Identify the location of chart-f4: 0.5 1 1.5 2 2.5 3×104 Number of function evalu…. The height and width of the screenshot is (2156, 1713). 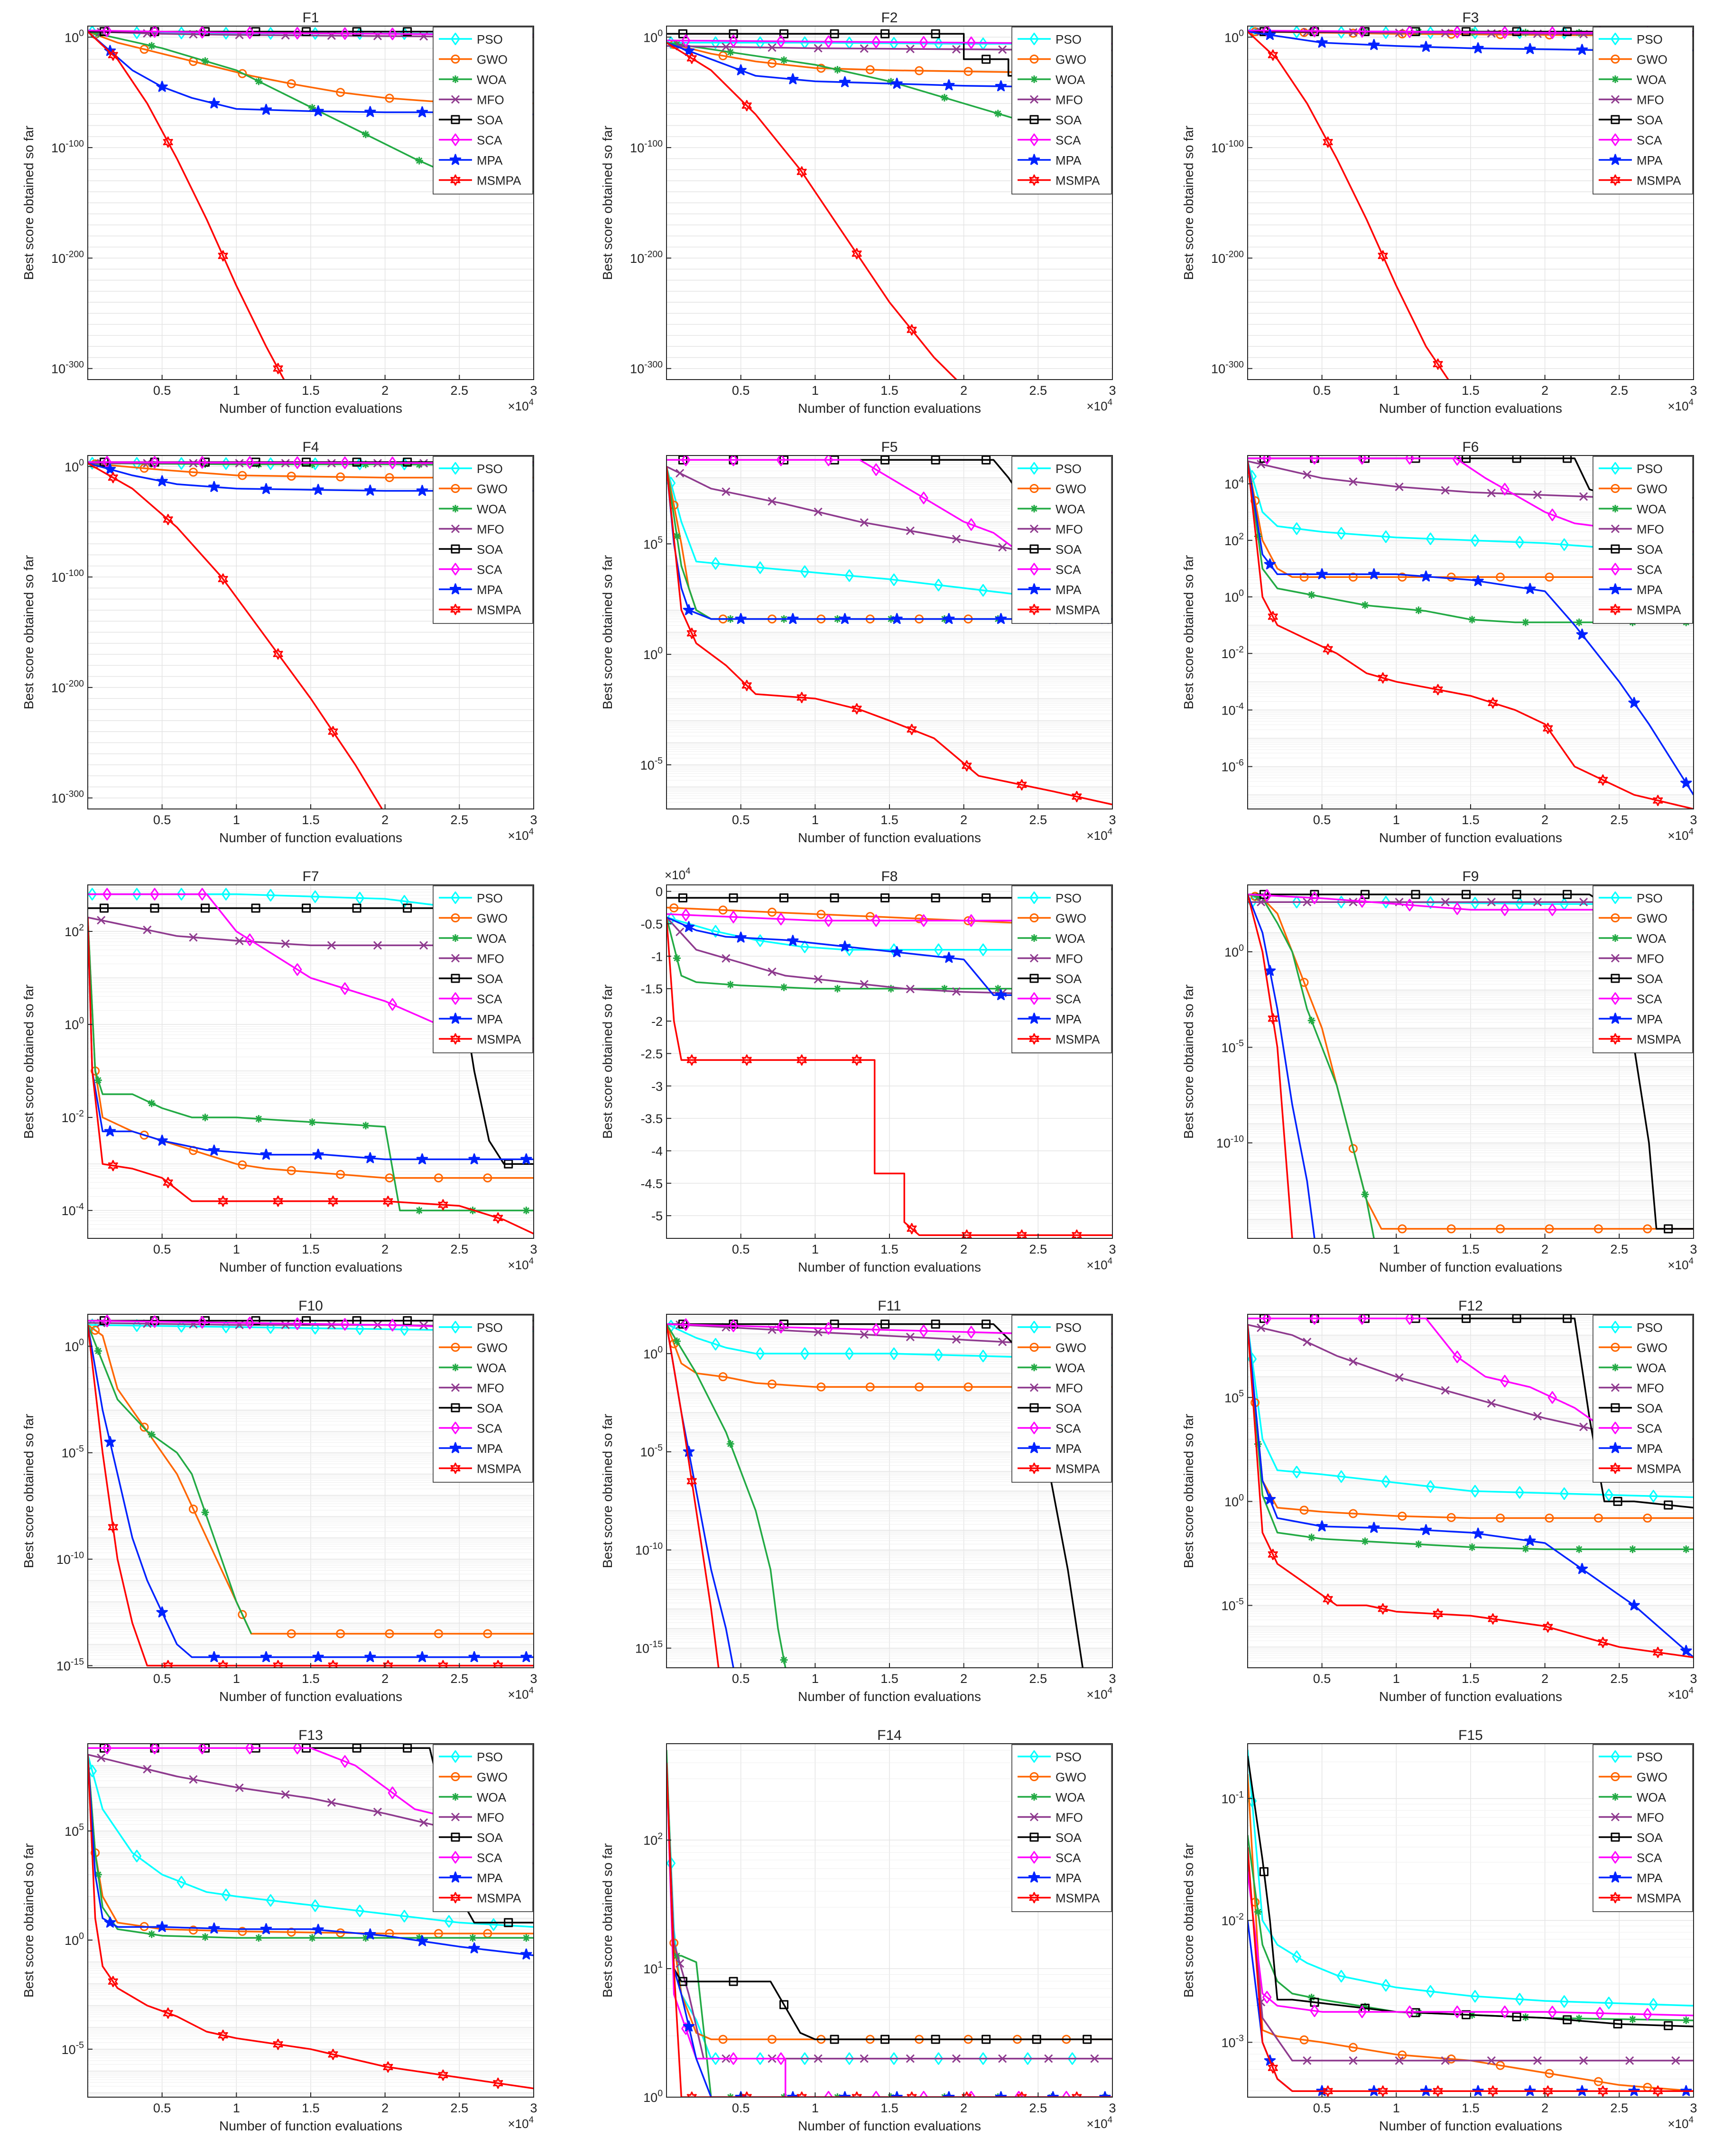
(279, 642).